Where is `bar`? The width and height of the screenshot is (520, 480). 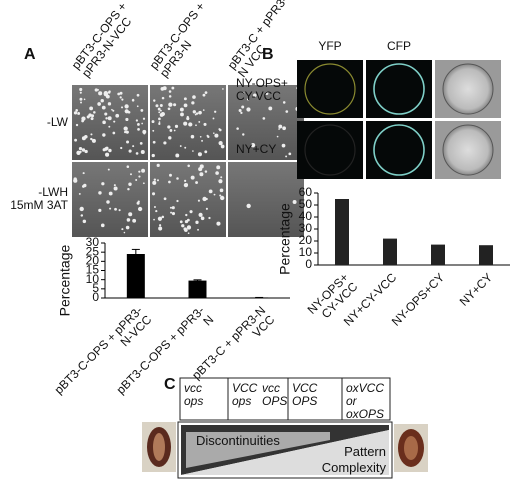
bar is located at coordinates (197, 289).